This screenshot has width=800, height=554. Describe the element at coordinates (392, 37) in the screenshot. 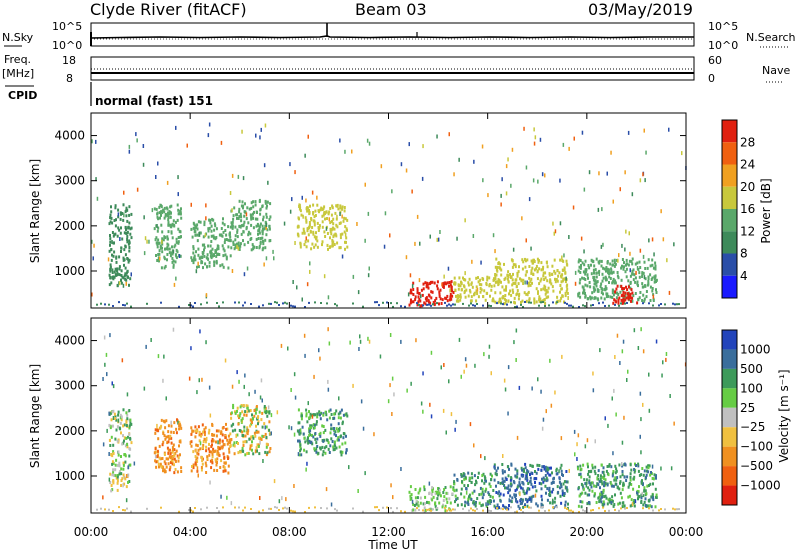

I see `nsky-trace` at that location.